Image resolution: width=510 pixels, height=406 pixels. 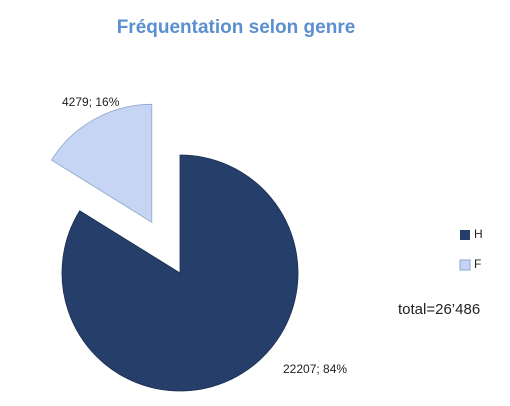 What do you see at coordinates (91, 102) in the screenshot?
I see `data-label: 4279; 16%` at bounding box center [91, 102].